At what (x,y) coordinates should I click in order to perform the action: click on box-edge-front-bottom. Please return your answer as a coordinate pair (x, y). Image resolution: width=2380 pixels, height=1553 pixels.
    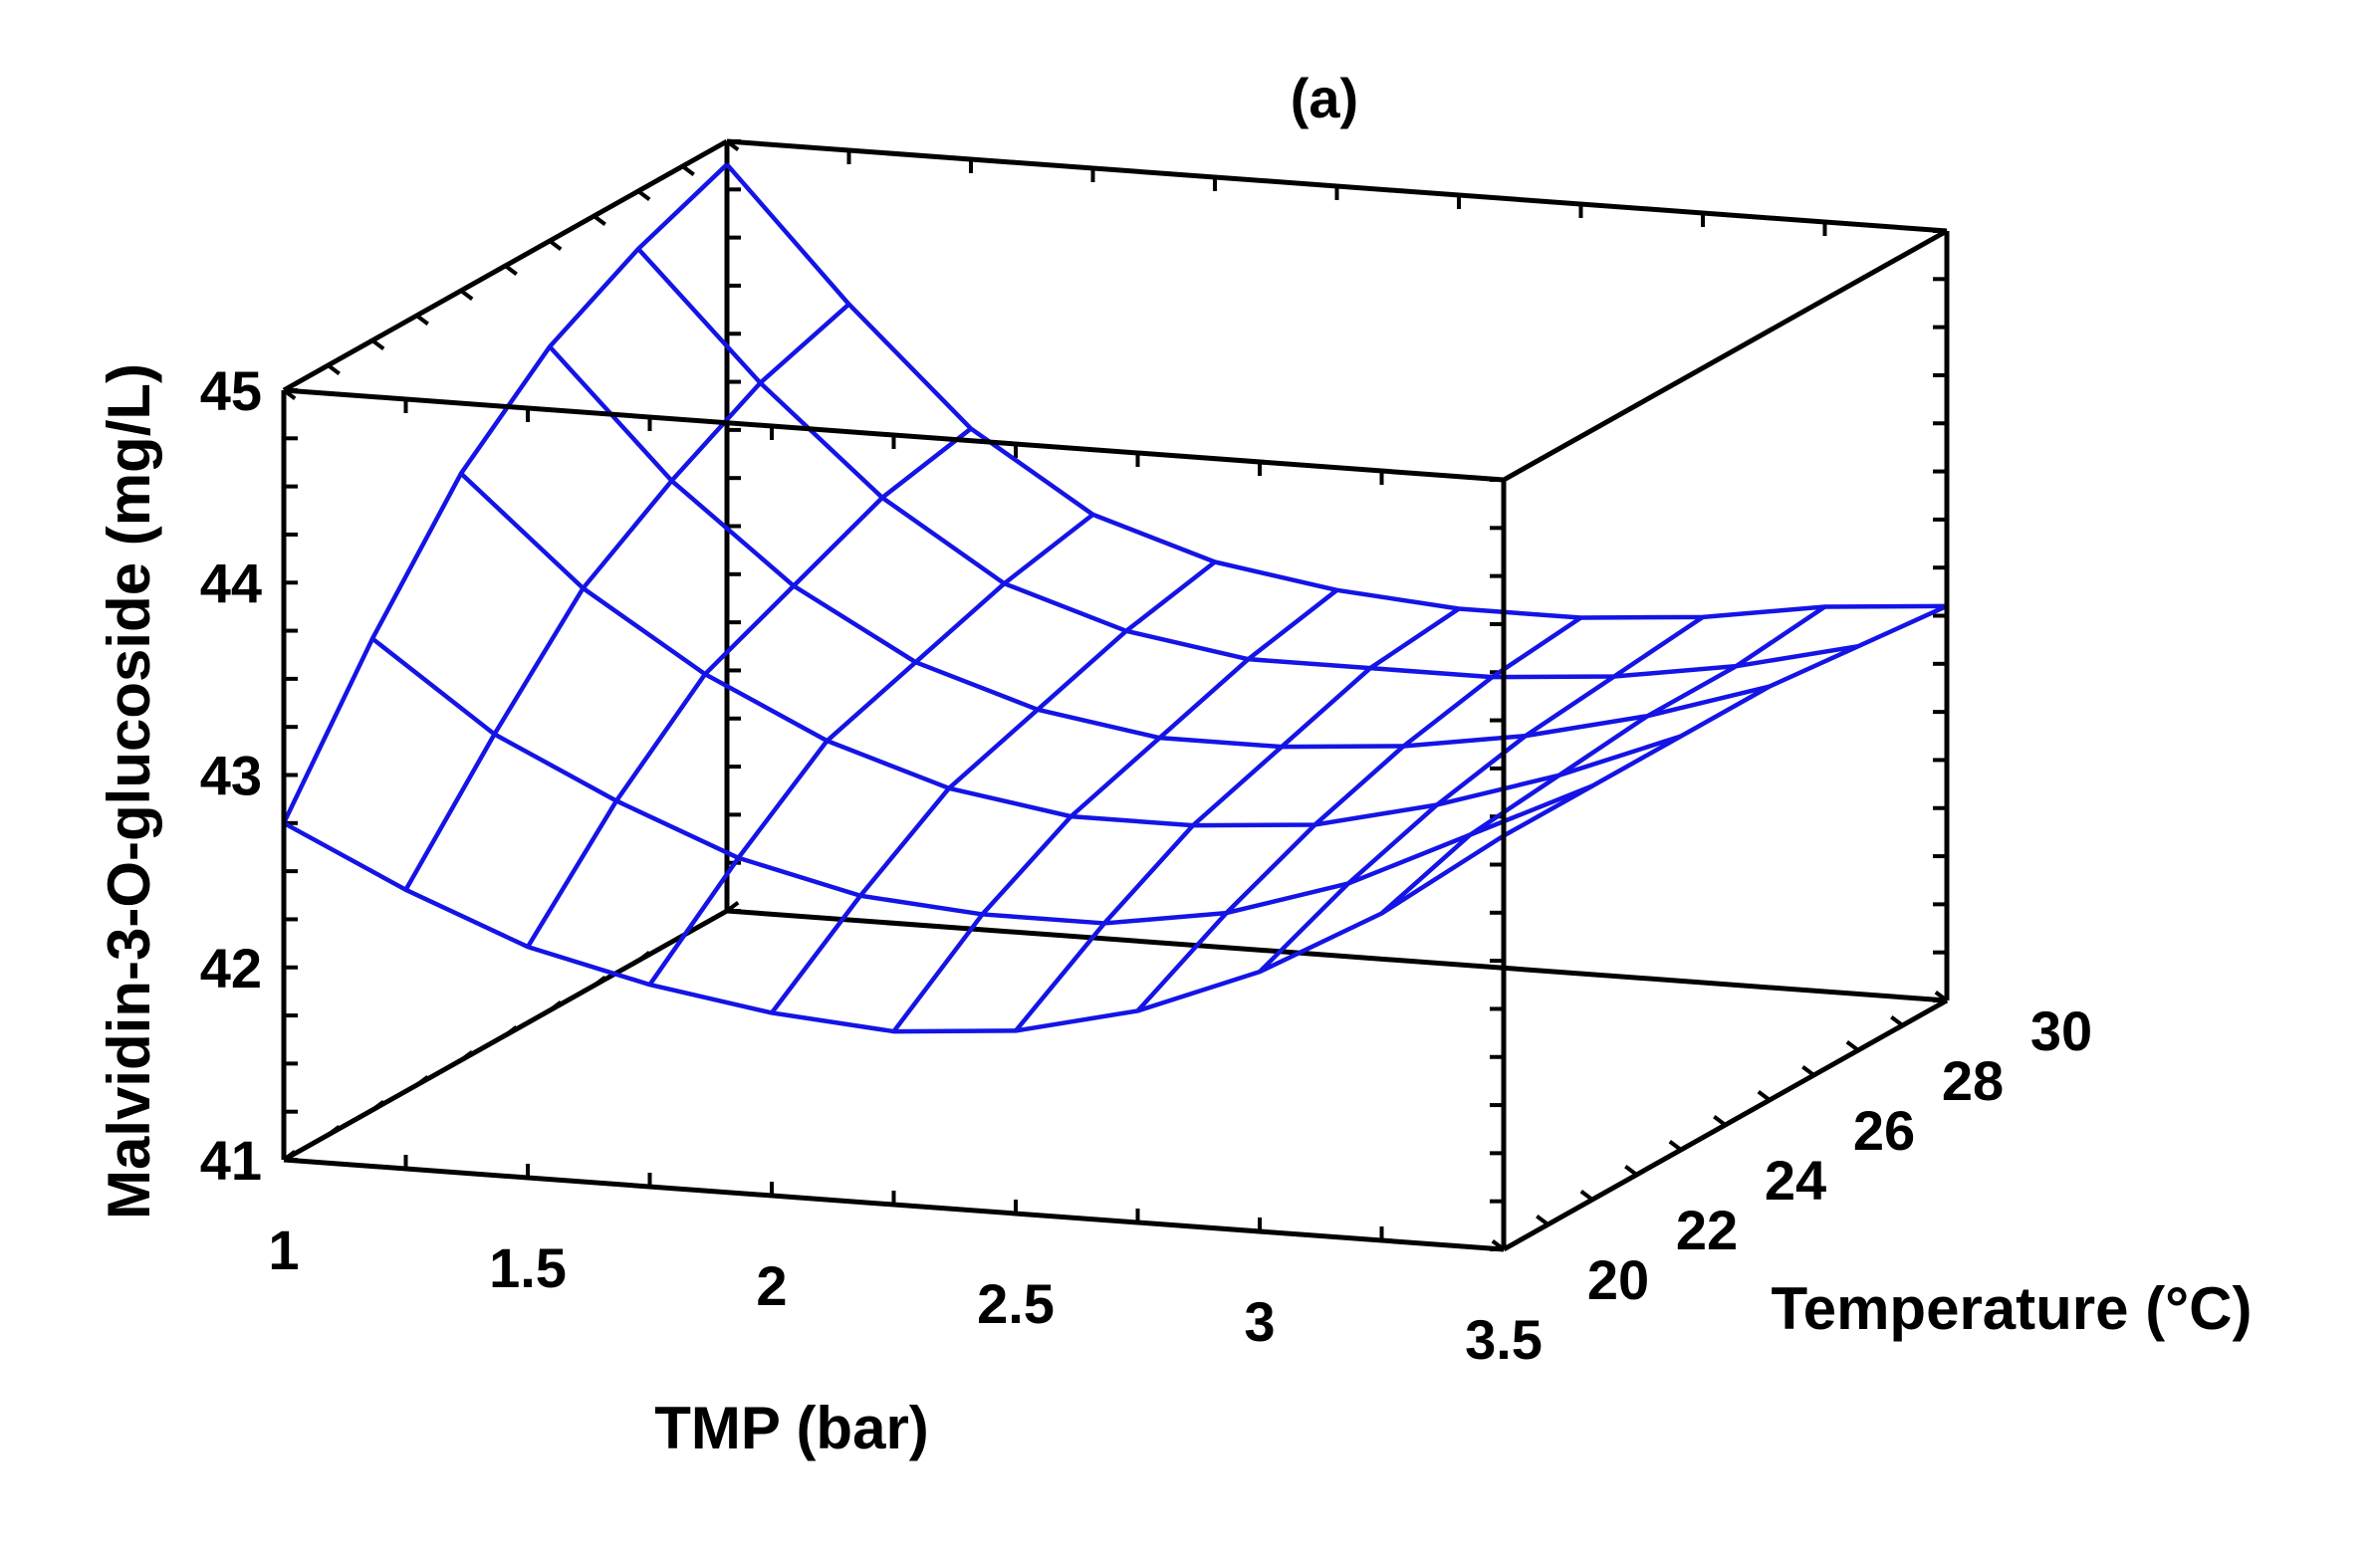
    Looking at the image, I should click on (894, 1204).